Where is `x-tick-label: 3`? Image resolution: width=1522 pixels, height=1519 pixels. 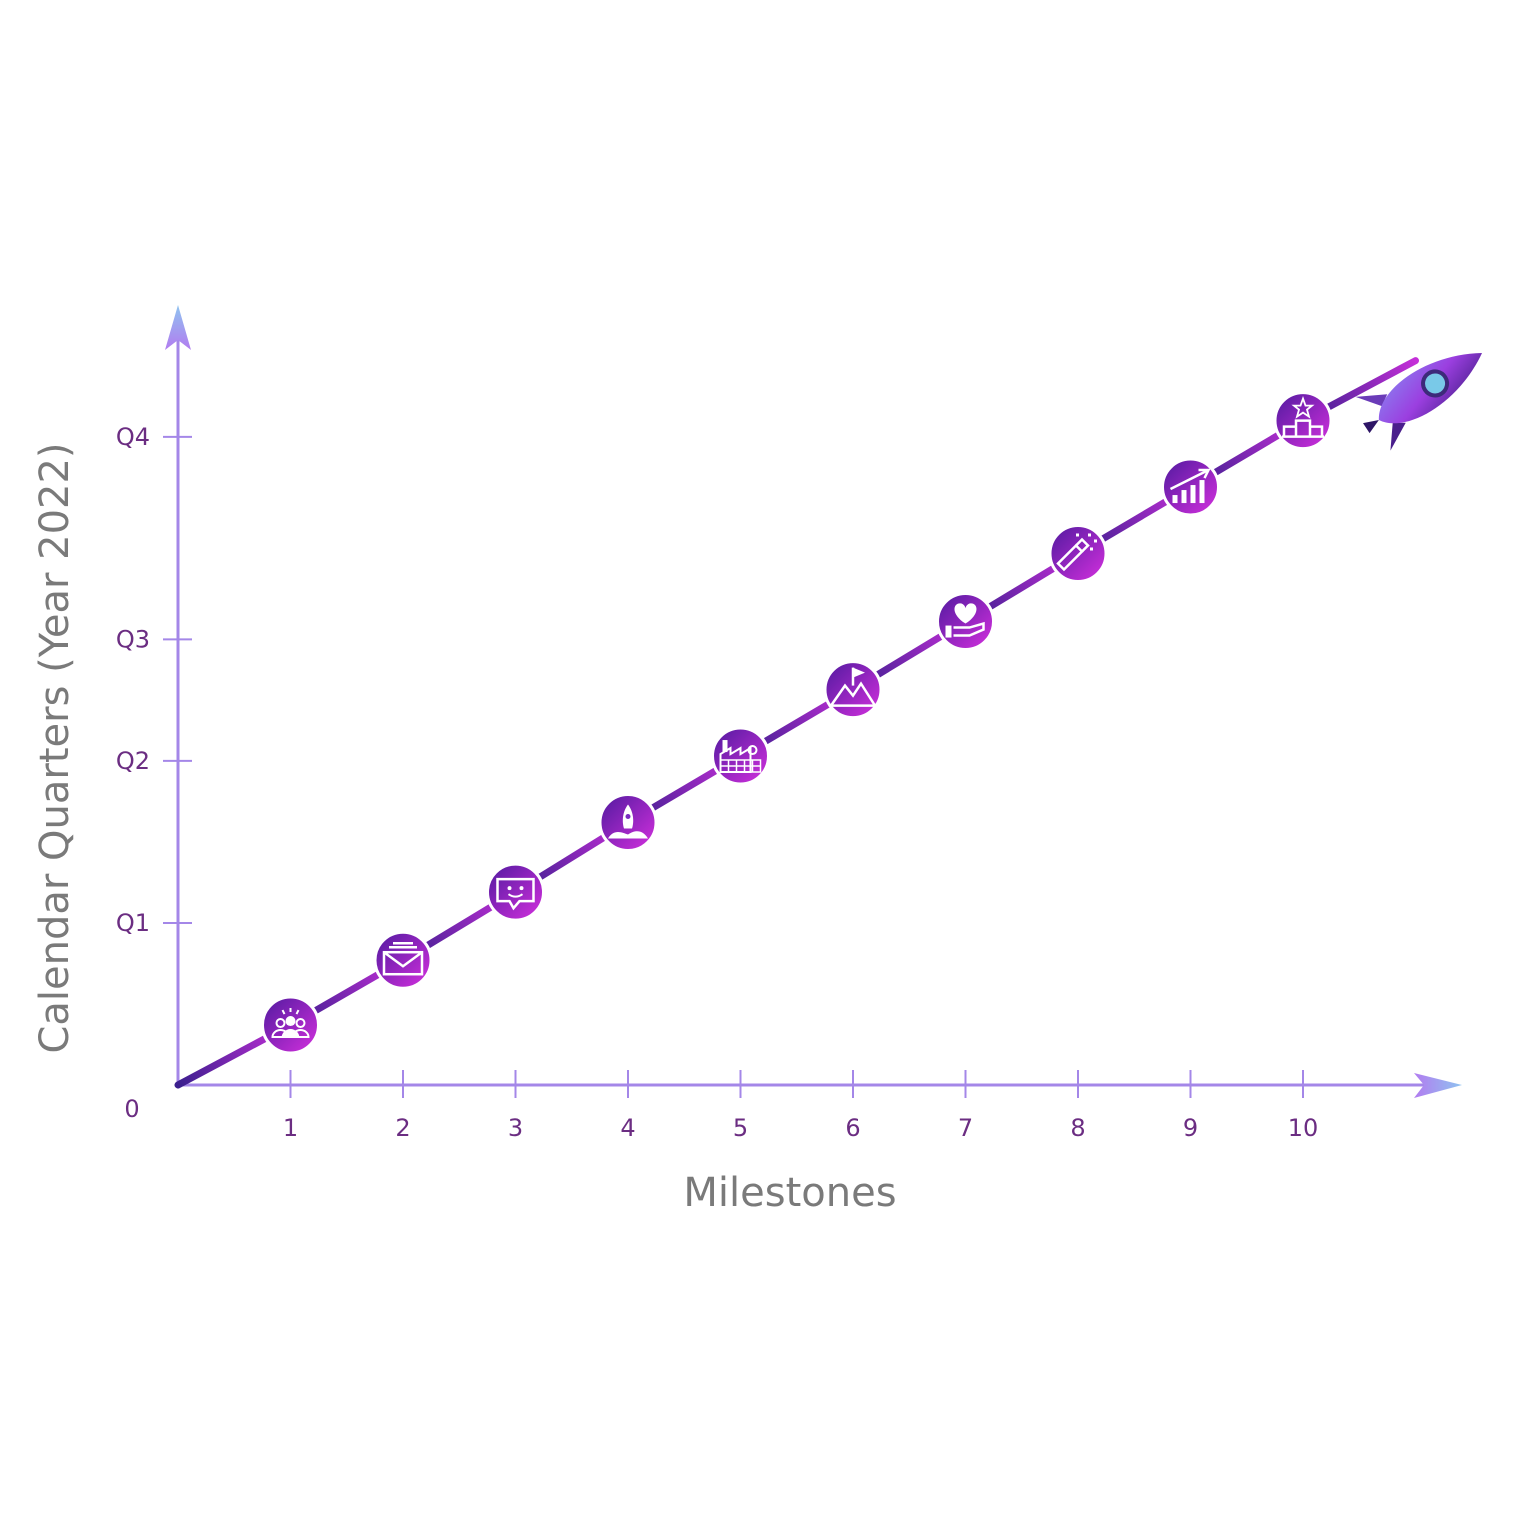 x-tick-label: 3 is located at coordinates (515, 1128).